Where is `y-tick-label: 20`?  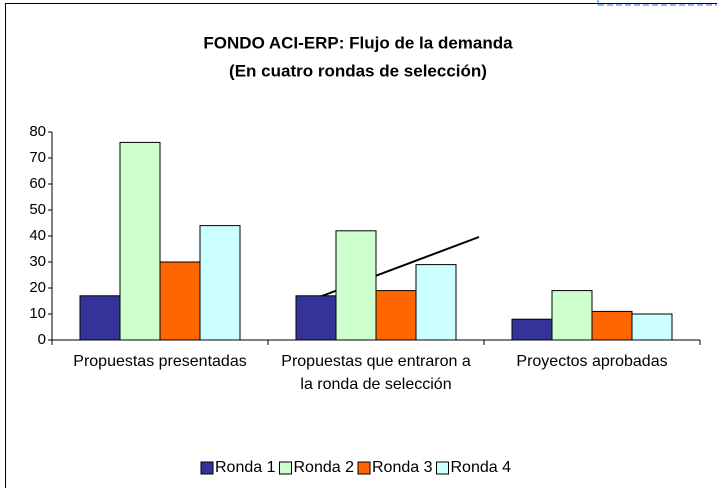 y-tick-label: 20 is located at coordinates (37, 287).